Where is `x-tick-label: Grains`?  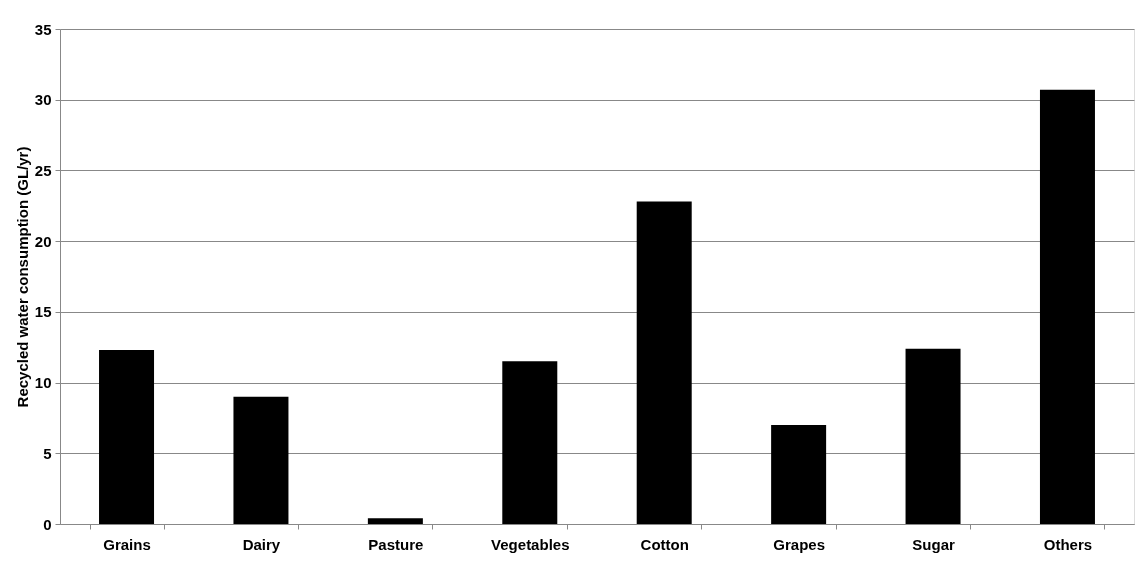 x-tick-label: Grains is located at coordinates (127, 544).